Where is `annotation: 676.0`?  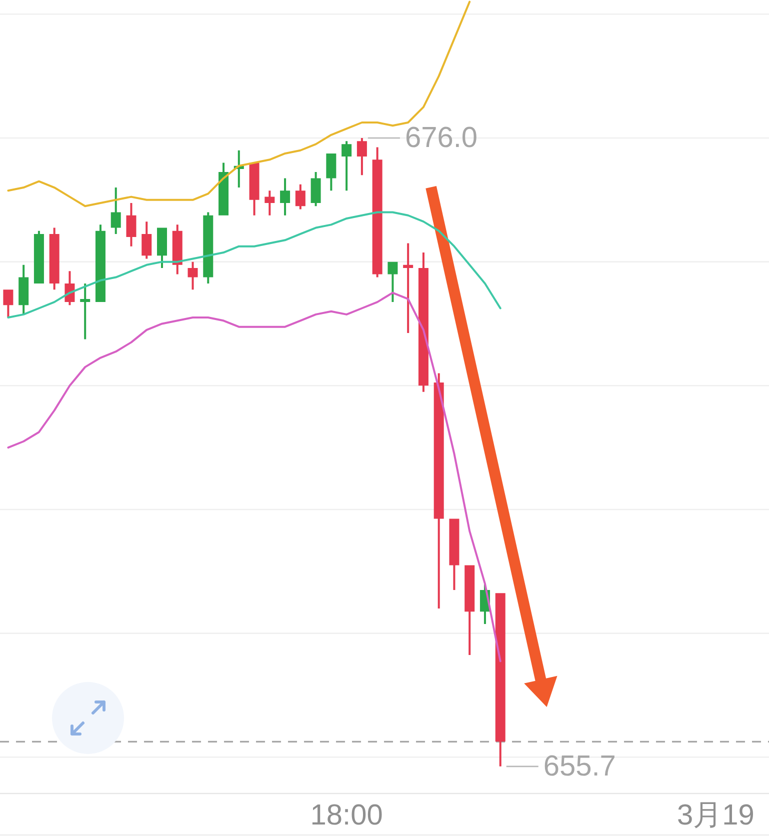 annotation: 676.0 is located at coordinates (441, 138).